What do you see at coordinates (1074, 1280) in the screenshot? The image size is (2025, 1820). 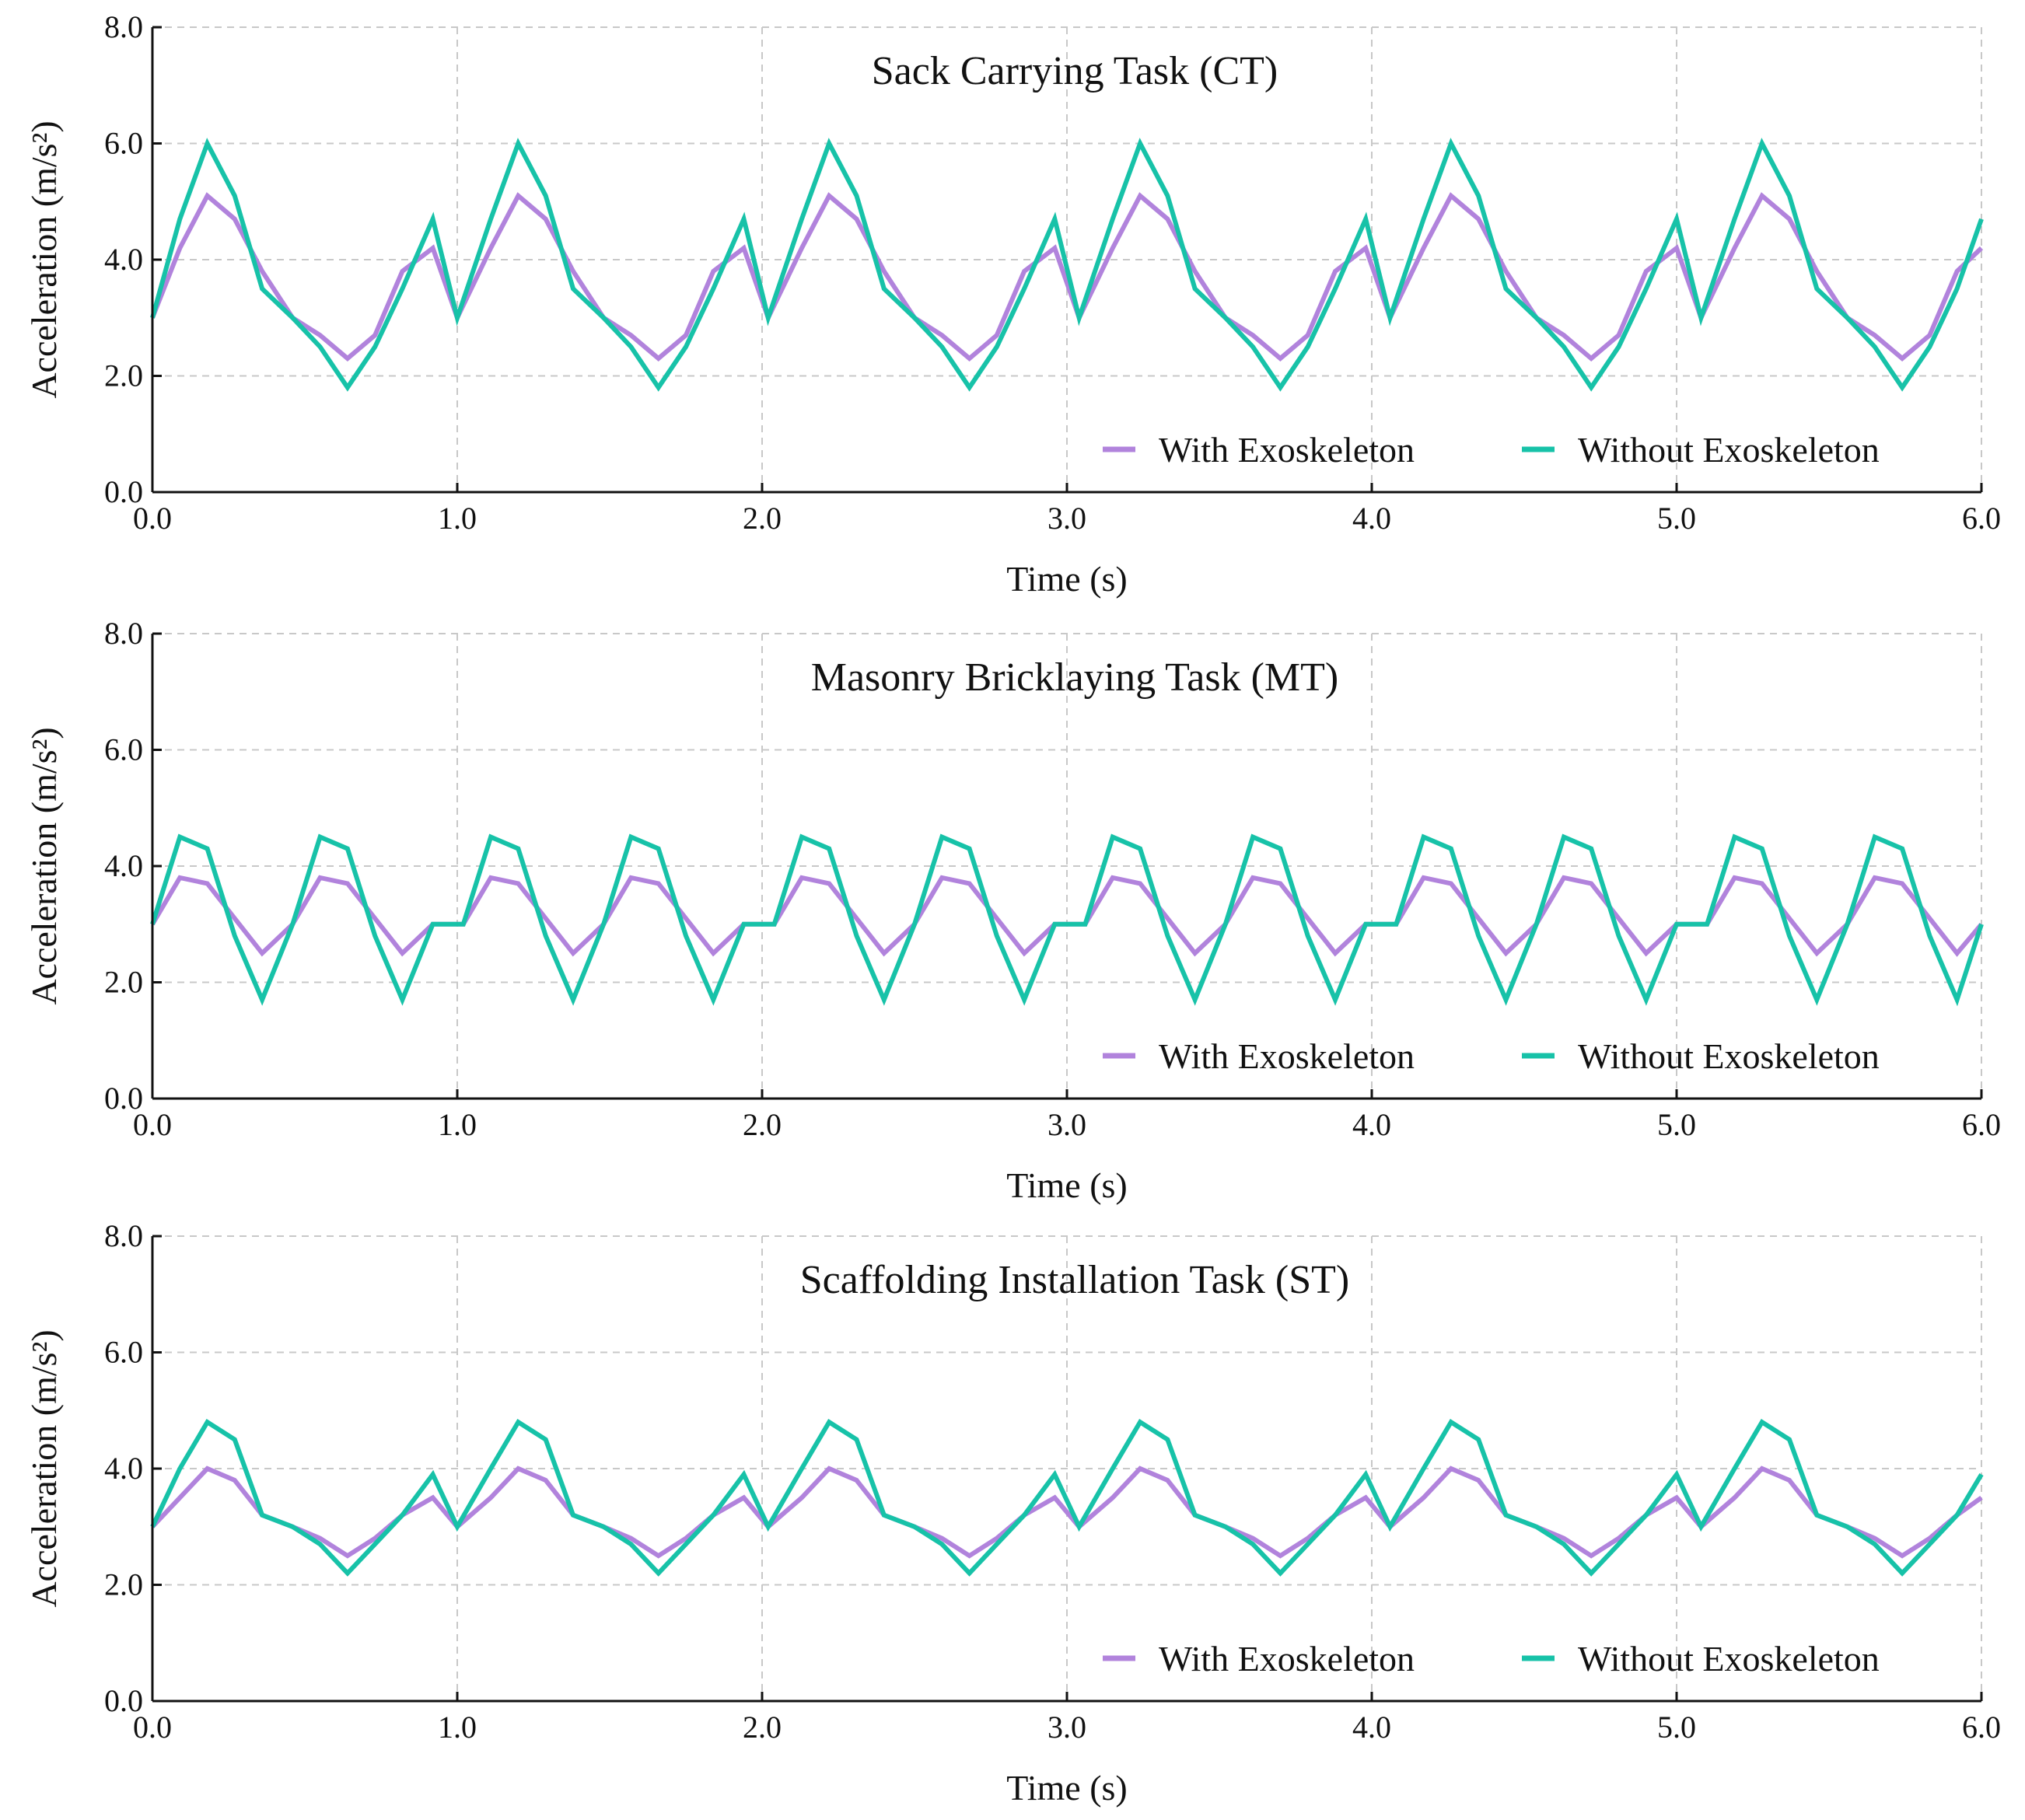 I see `chart-title: Scaffolding Installation Task (ST)` at bounding box center [1074, 1280].